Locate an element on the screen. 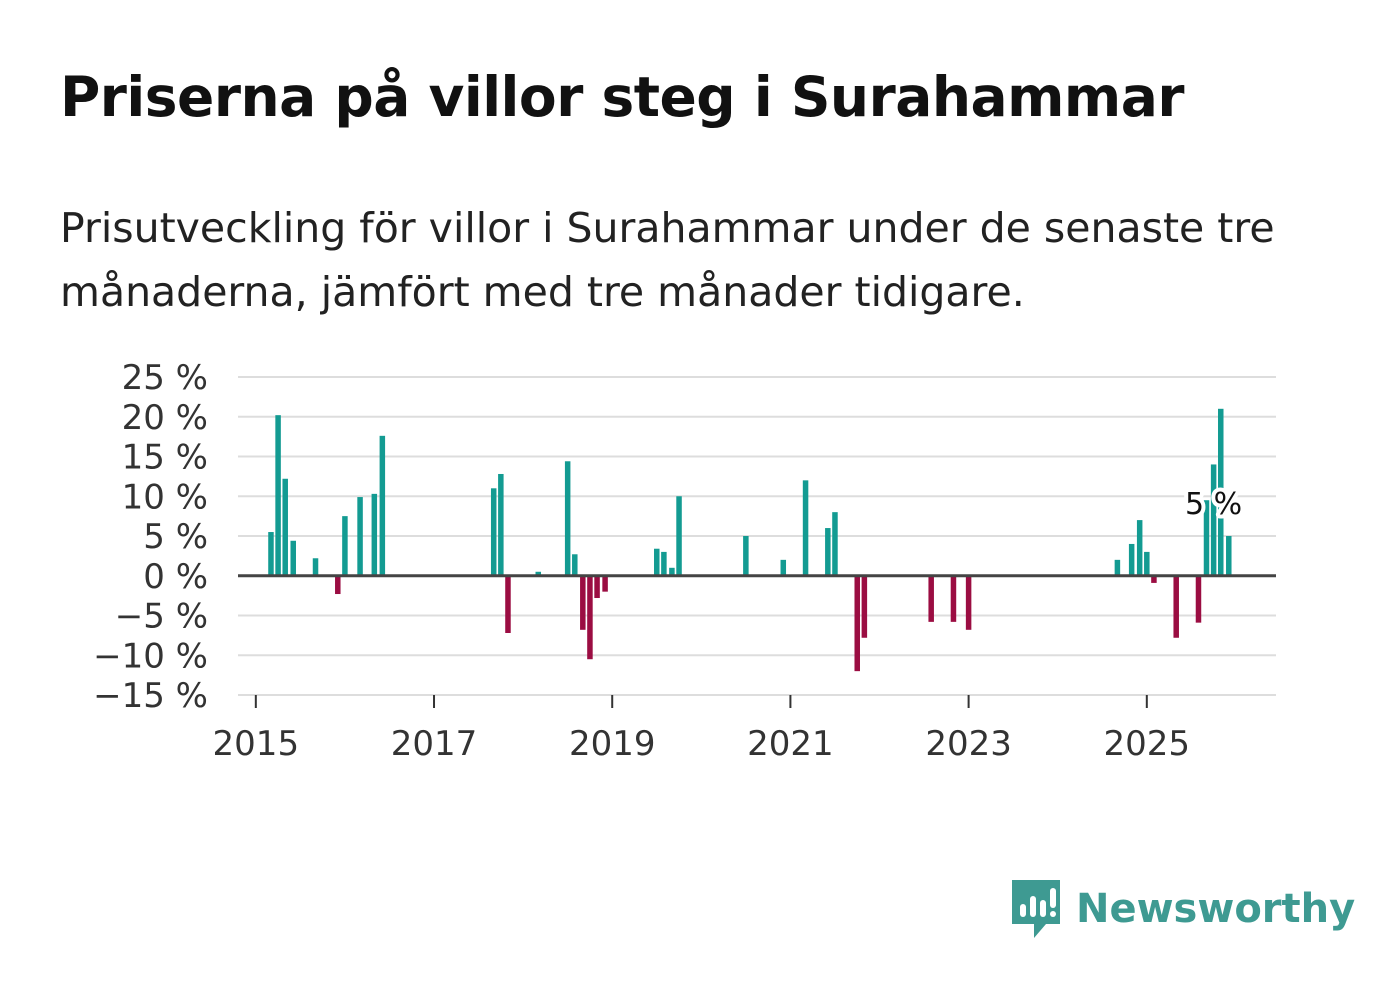  x-axis-ticks: 2015 2017 2019 2021 2023 2025 is located at coordinates (702, 729).